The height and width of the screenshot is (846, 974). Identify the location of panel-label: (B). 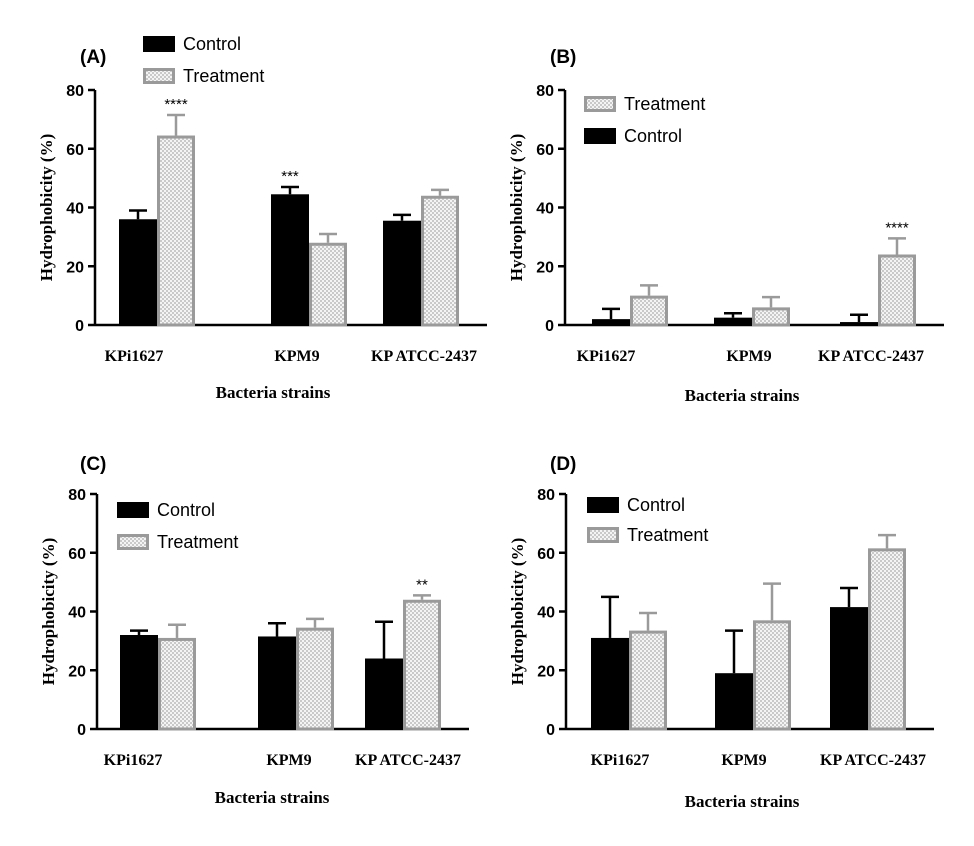
(563, 57).